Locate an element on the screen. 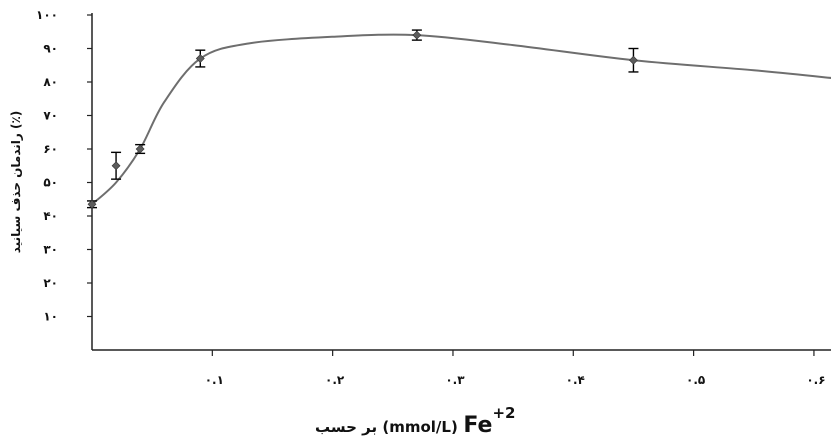  y-tick-label: ۵۰ is located at coordinates (50, 183).